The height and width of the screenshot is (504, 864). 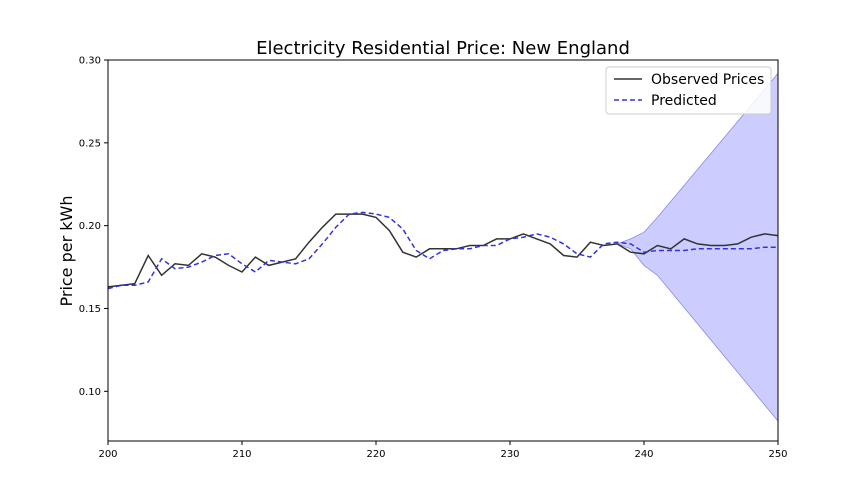 I want to click on y-axis: 0.10 0.15 0.20 0.25 0.30, so click(x=93, y=227).